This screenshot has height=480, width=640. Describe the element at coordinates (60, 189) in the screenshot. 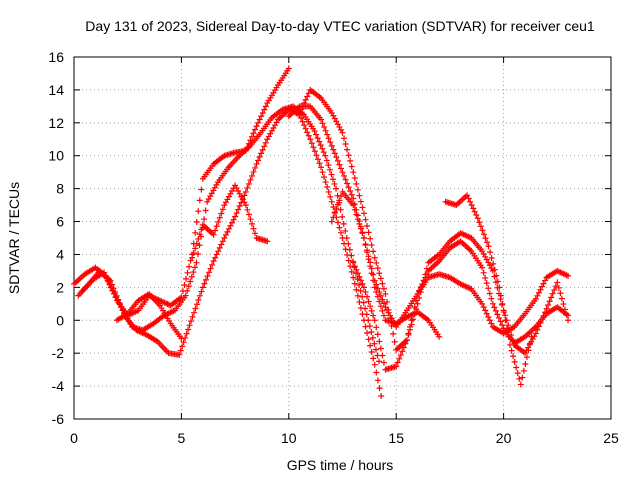

I see `y-tick-label: 8` at that location.